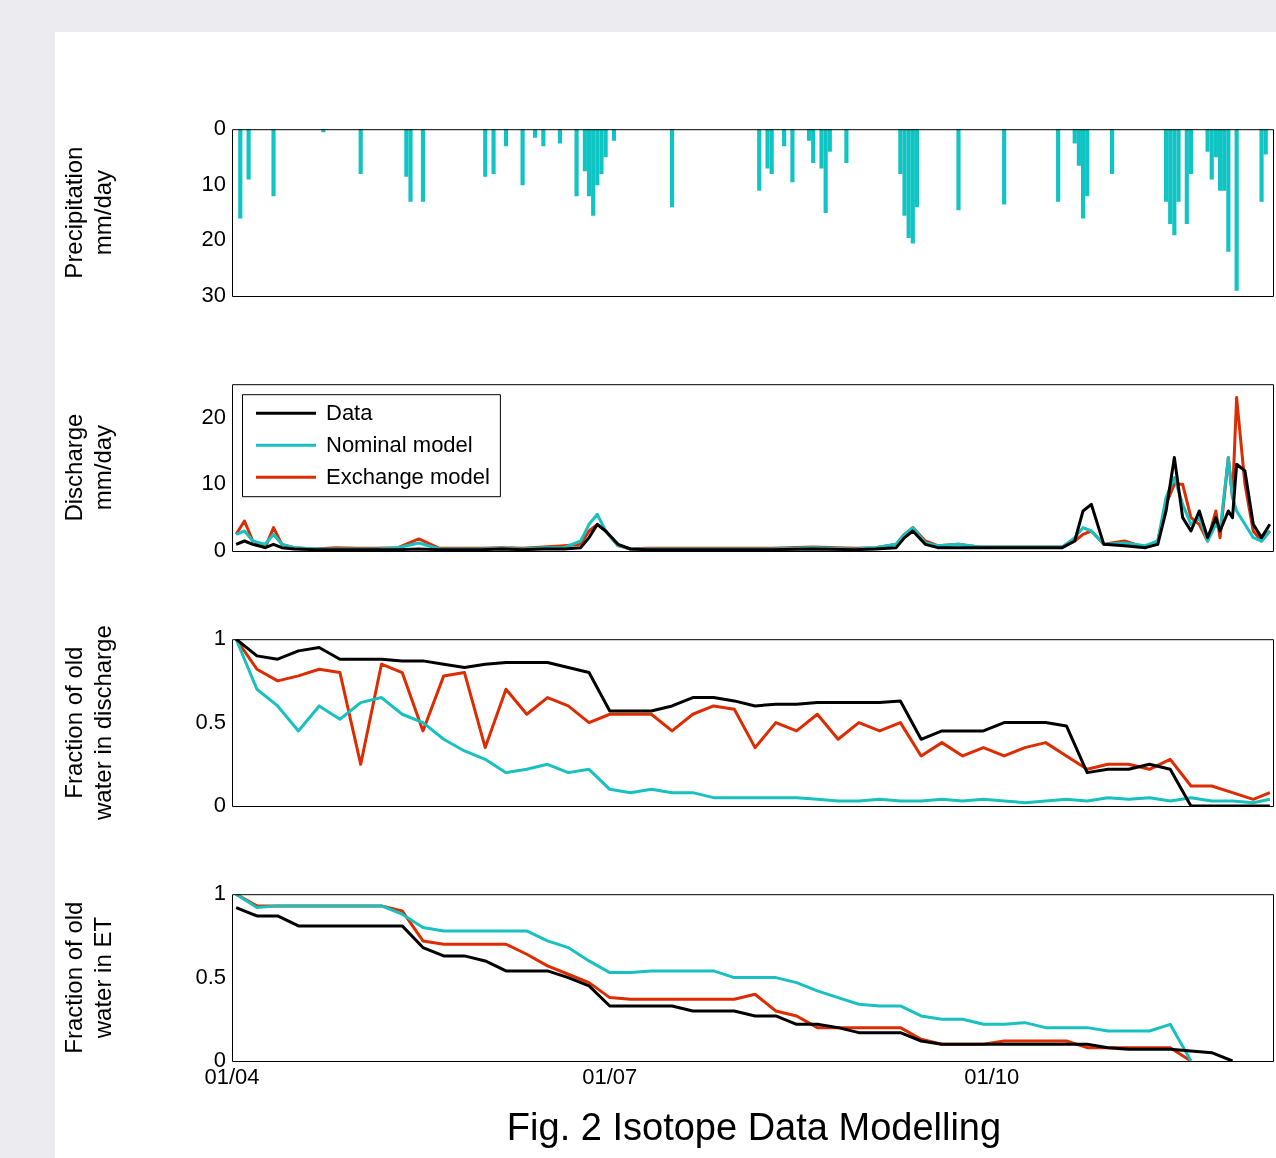  What do you see at coordinates (88, 723) in the screenshot?
I see `y-axis-title: Fraction of old water in discharge` at bounding box center [88, 723].